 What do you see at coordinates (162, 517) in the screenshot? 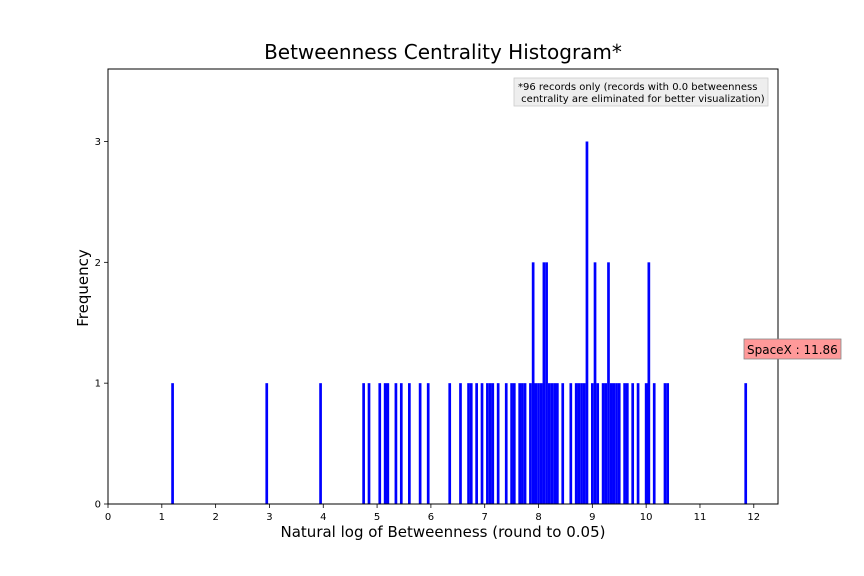
I see `x-tick-label: 1` at bounding box center [162, 517].